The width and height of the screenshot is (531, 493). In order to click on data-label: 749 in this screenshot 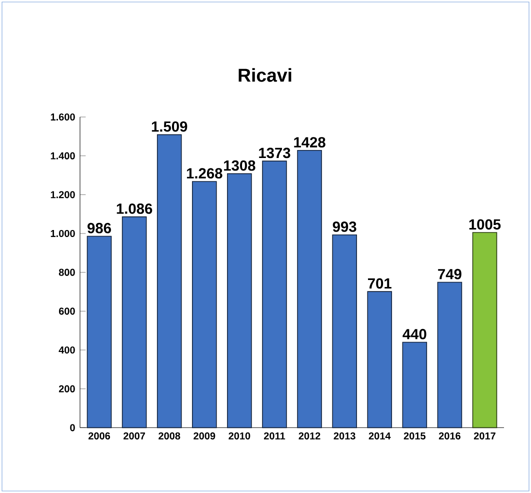, I will do `click(450, 274)`.